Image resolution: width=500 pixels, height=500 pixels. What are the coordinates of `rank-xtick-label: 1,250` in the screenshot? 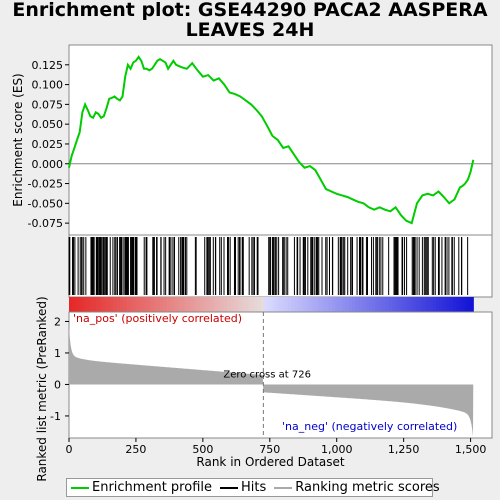 It's located at (404, 449).